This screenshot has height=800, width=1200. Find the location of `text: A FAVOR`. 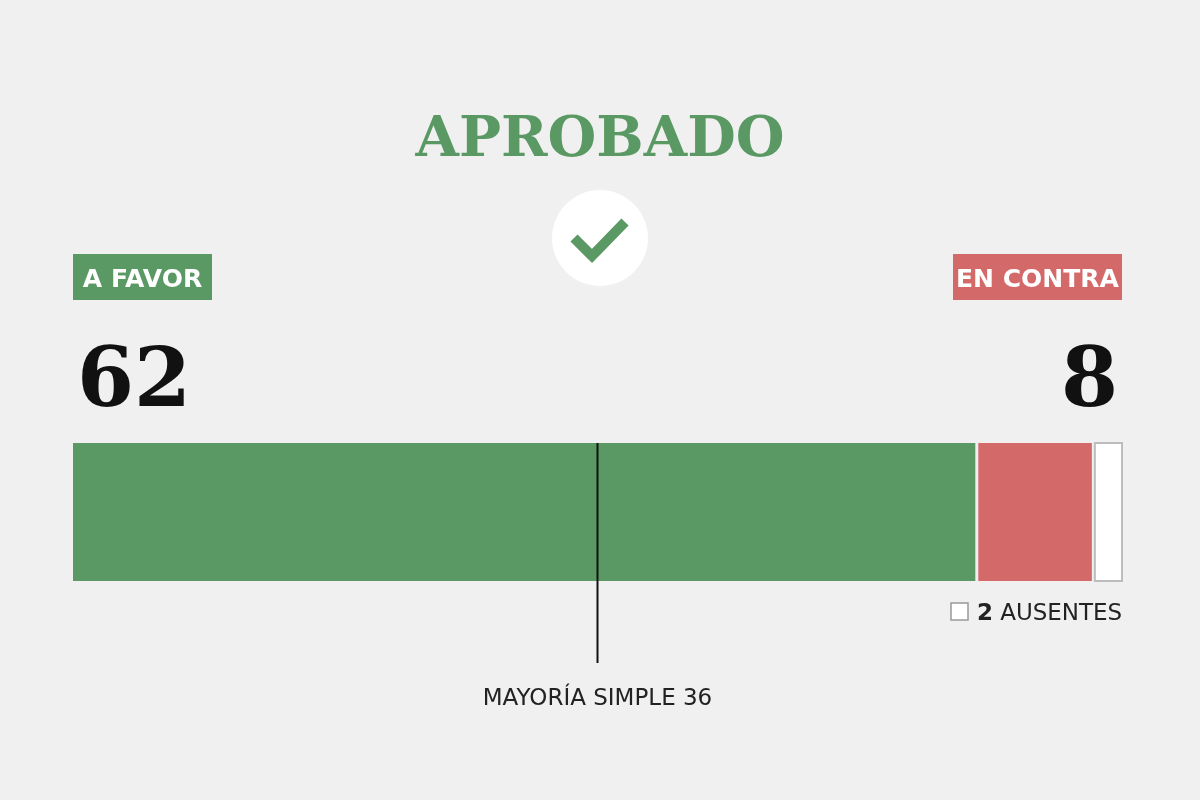

text: A FAVOR is located at coordinates (142, 278).